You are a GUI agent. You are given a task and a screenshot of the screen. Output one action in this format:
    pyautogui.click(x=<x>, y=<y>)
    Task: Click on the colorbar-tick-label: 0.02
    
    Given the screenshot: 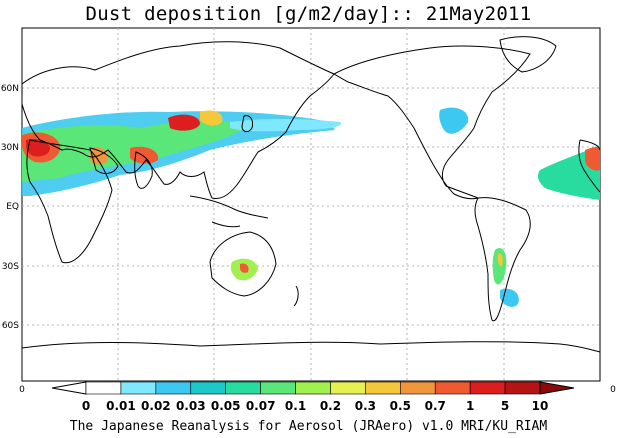 What is the action you would take?
    pyautogui.click(x=156, y=406)
    